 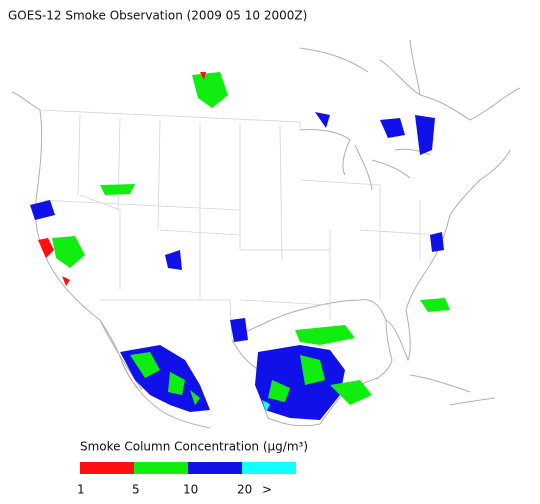 What do you see at coordinates (194, 447) in the screenshot?
I see `legend-title: Smoke Column Concentration (μg/m³)` at bounding box center [194, 447].